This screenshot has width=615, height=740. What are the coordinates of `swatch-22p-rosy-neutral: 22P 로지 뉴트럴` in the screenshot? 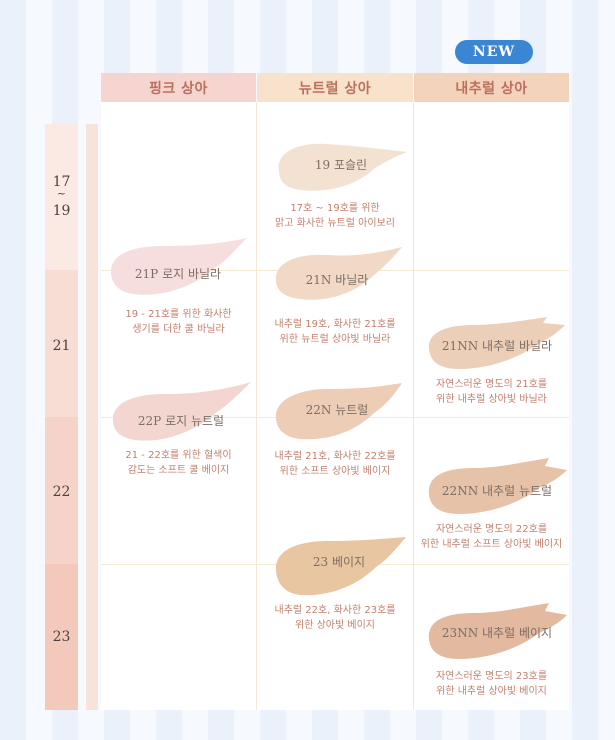 It's located at (181, 414).